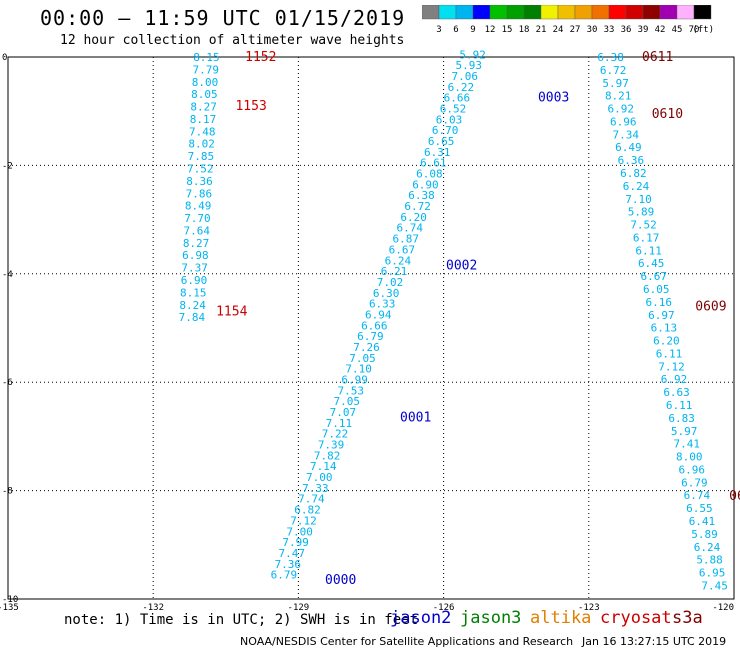 The image size is (740, 650). What do you see at coordinates (472, 30) in the screenshot?
I see `legend-level-label: 9` at bounding box center [472, 30].